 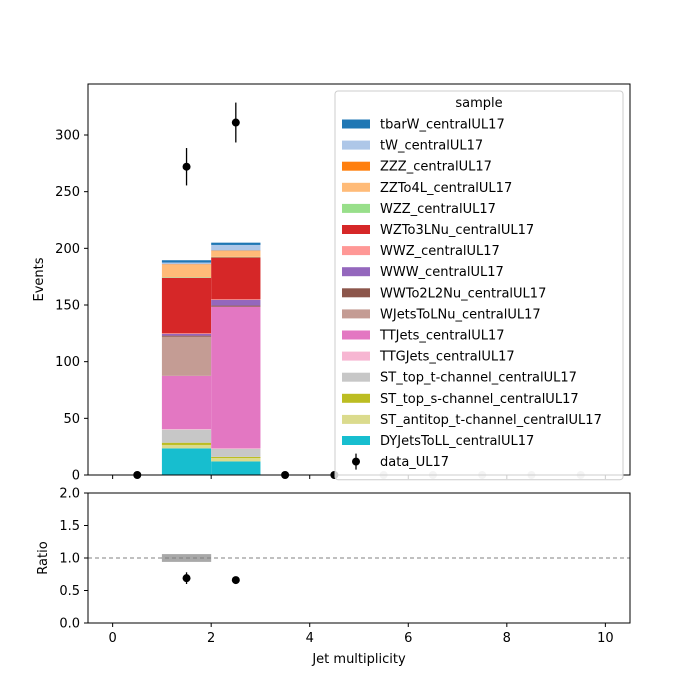 I want to click on ratio-y-axis-ticks: 0.0 0.5 1.0 1.5 2.0, so click(x=73, y=559).